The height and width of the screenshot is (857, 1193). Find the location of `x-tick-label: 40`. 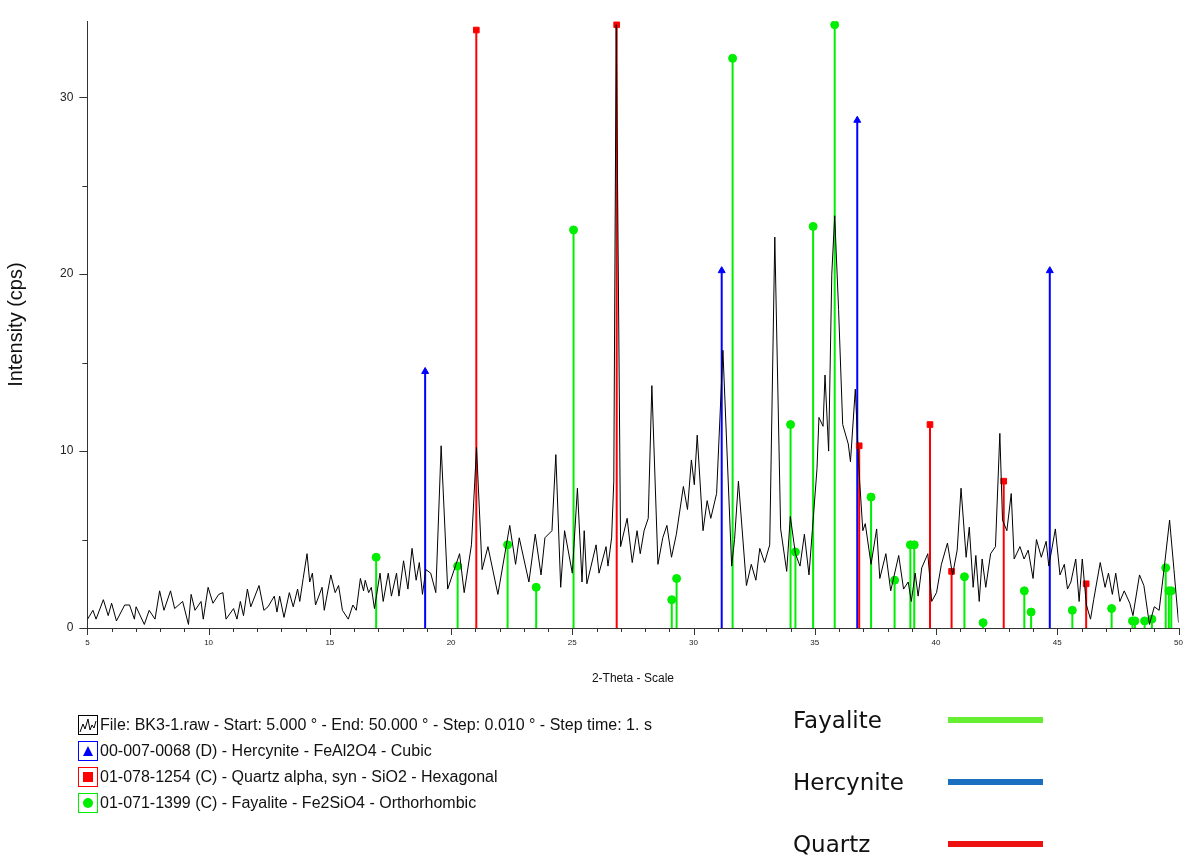

x-tick-label: 40 is located at coordinates (936, 642).